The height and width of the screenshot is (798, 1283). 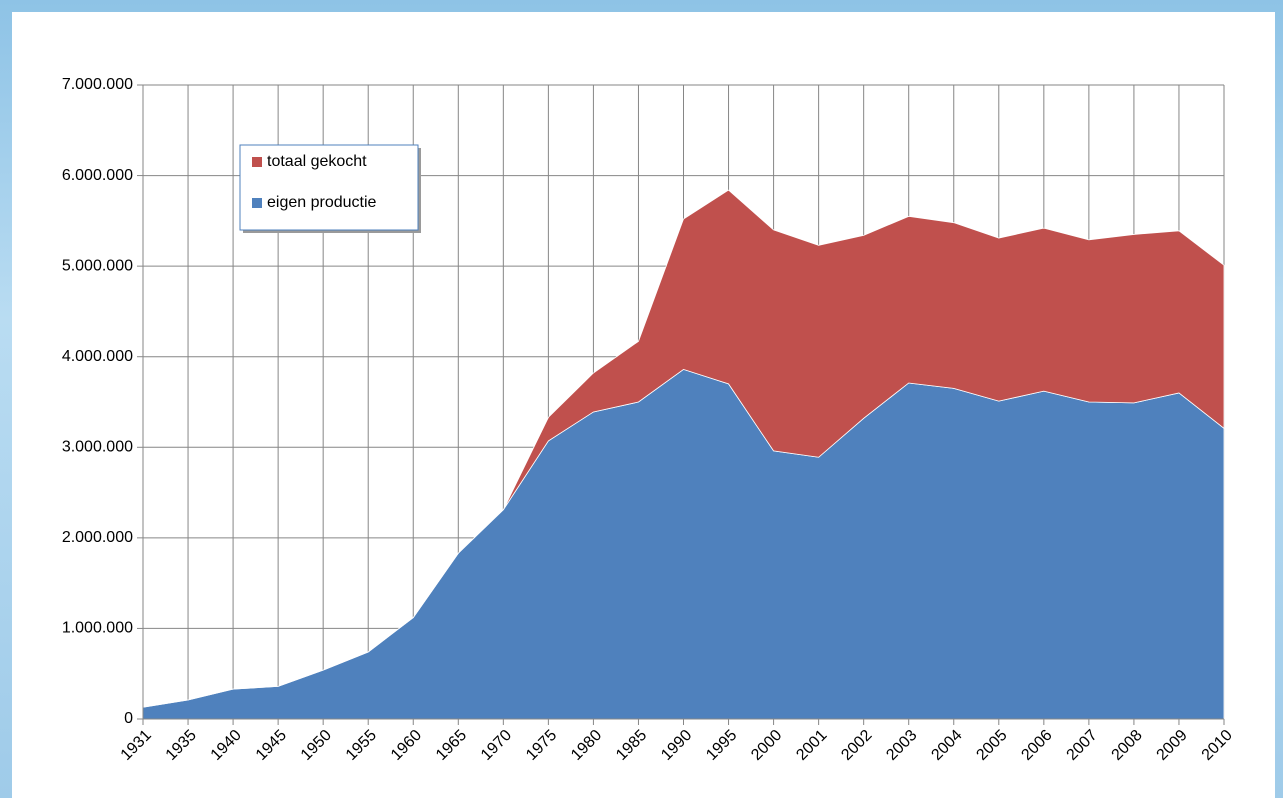 I want to click on y-tick-label: 6.000.000, so click(x=97, y=175).